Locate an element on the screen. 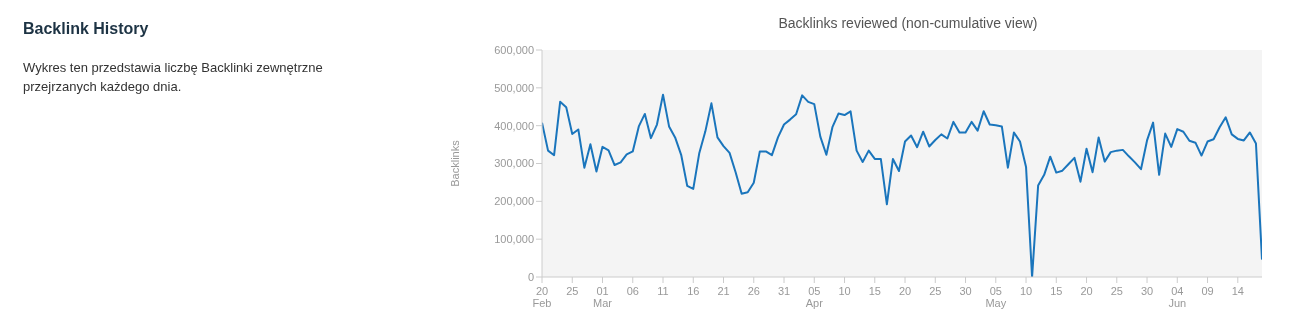 Image resolution: width=1289 pixels, height=327 pixels. y-tick-label: 300,000 is located at coordinates (514, 163).